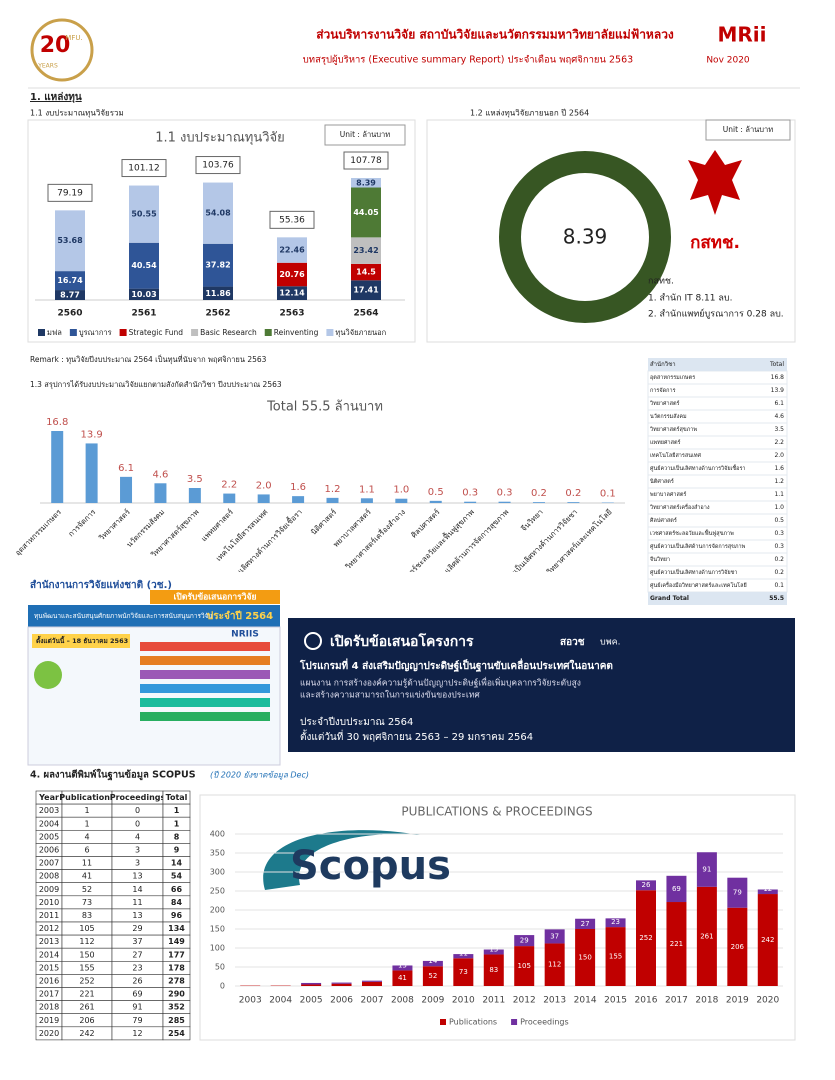 The image size is (835, 1080). Describe the element at coordinates (779, 559) in the screenshot. I see `table-cell: 0.2` at that location.